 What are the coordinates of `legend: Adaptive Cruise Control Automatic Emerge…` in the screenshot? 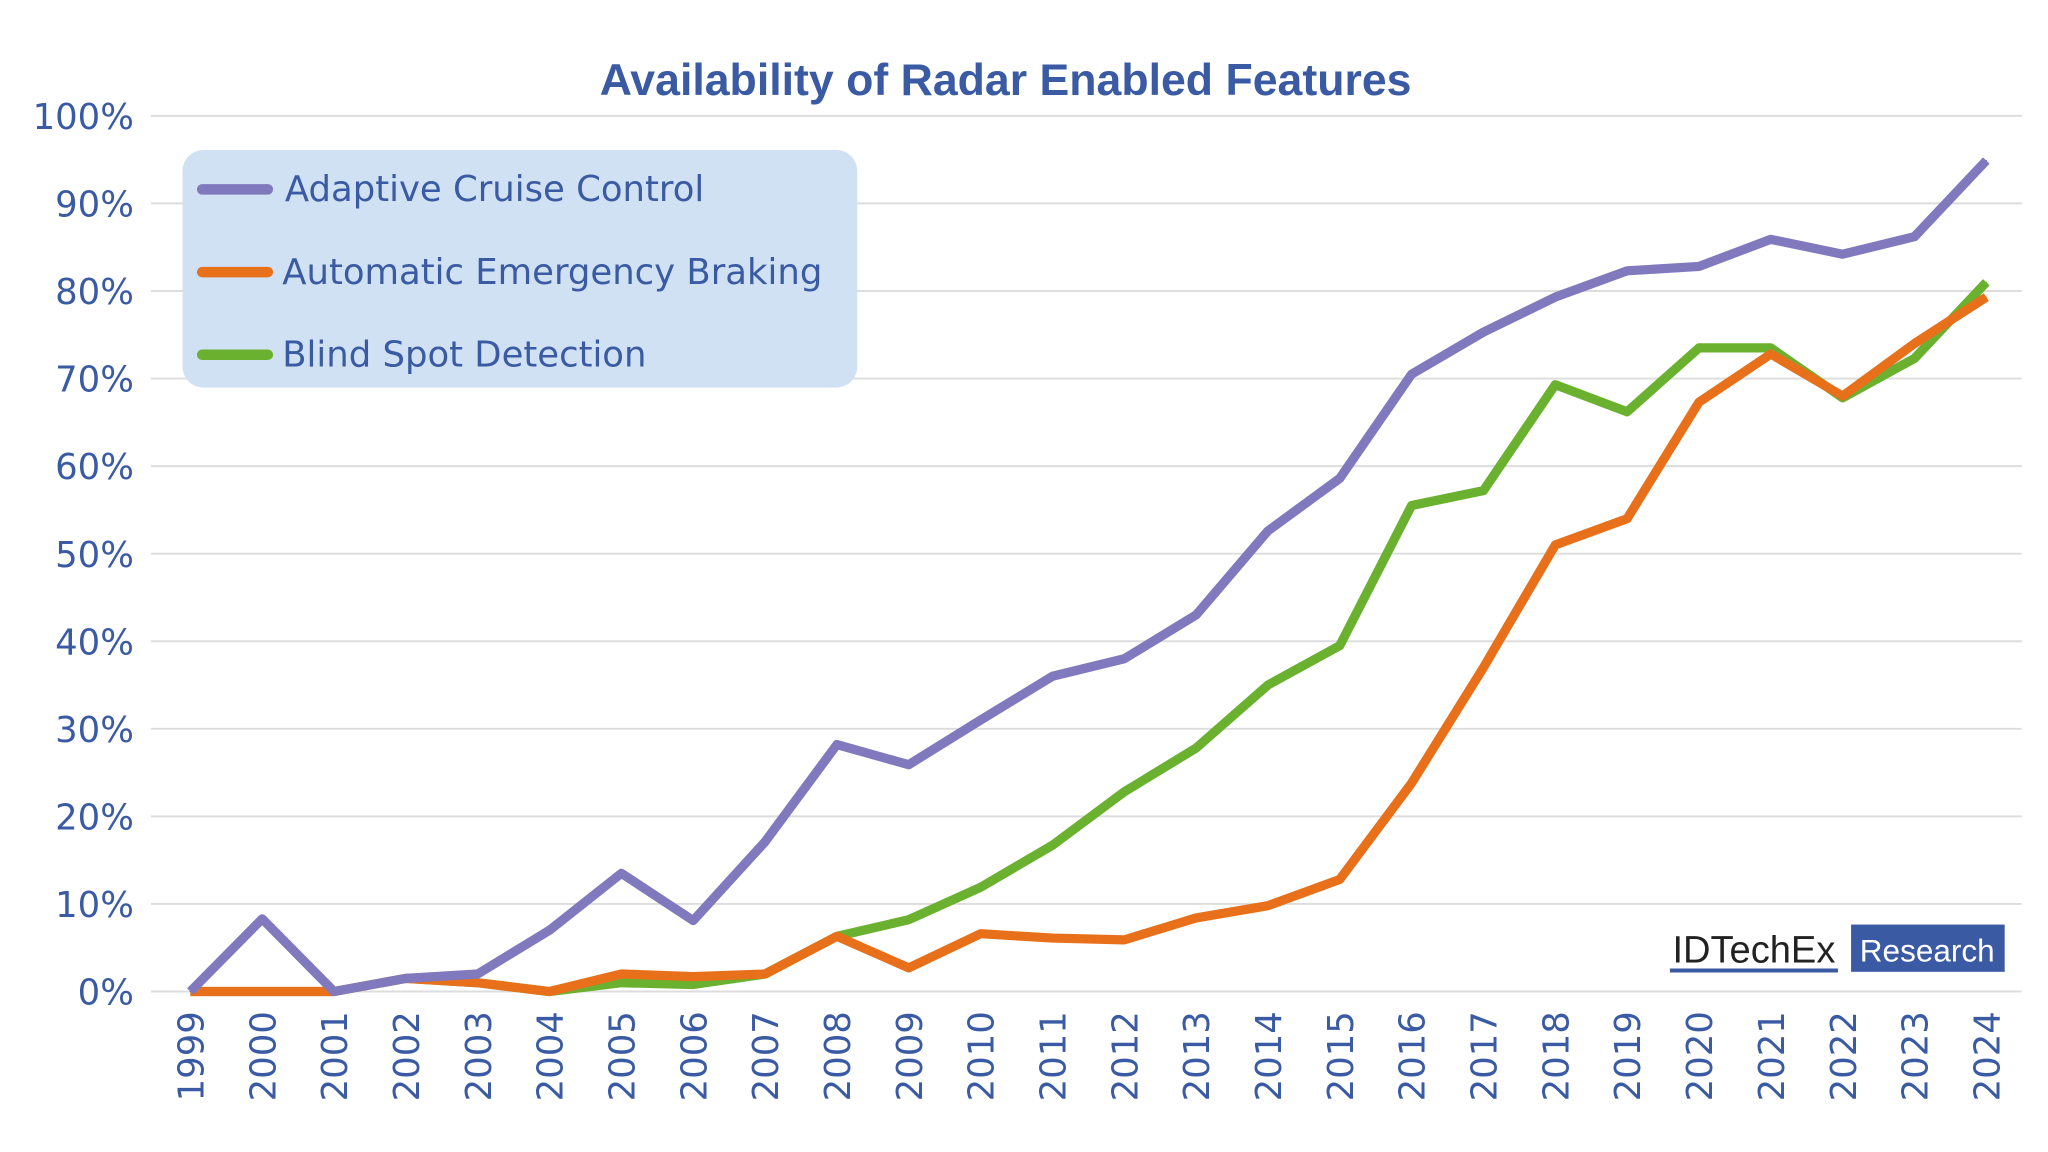 It's located at (520, 268).